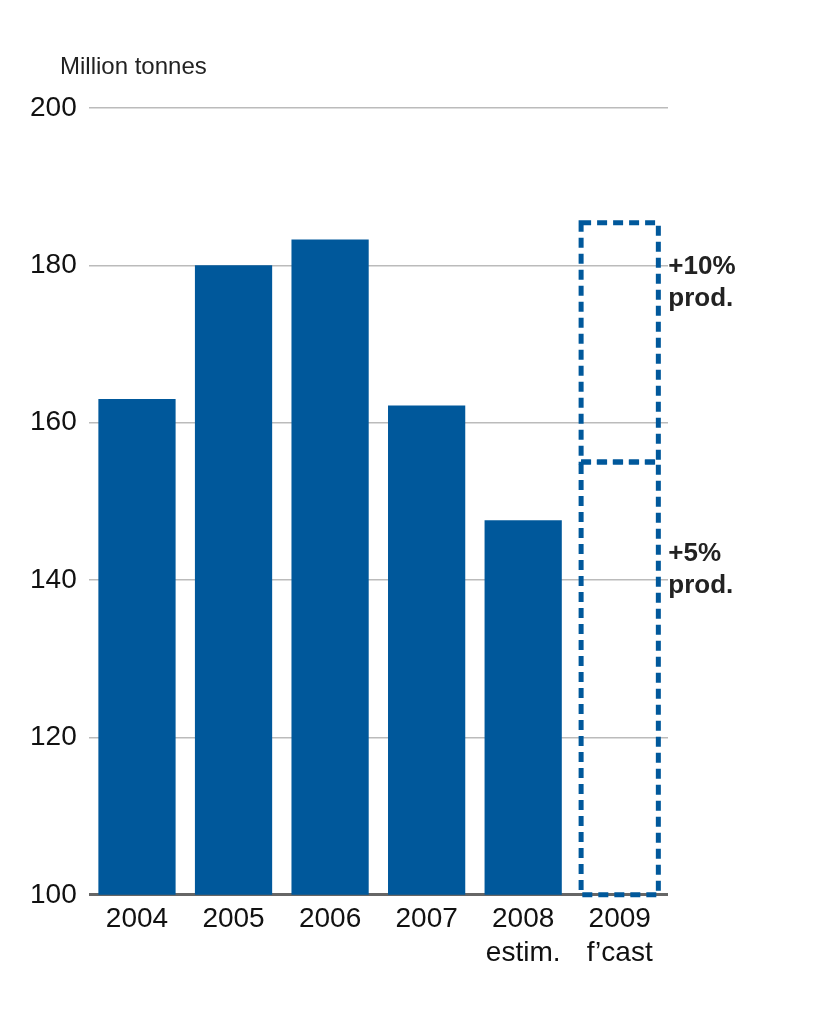  What do you see at coordinates (233, 918) in the screenshot?
I see `x-tick-label: 2005` at bounding box center [233, 918].